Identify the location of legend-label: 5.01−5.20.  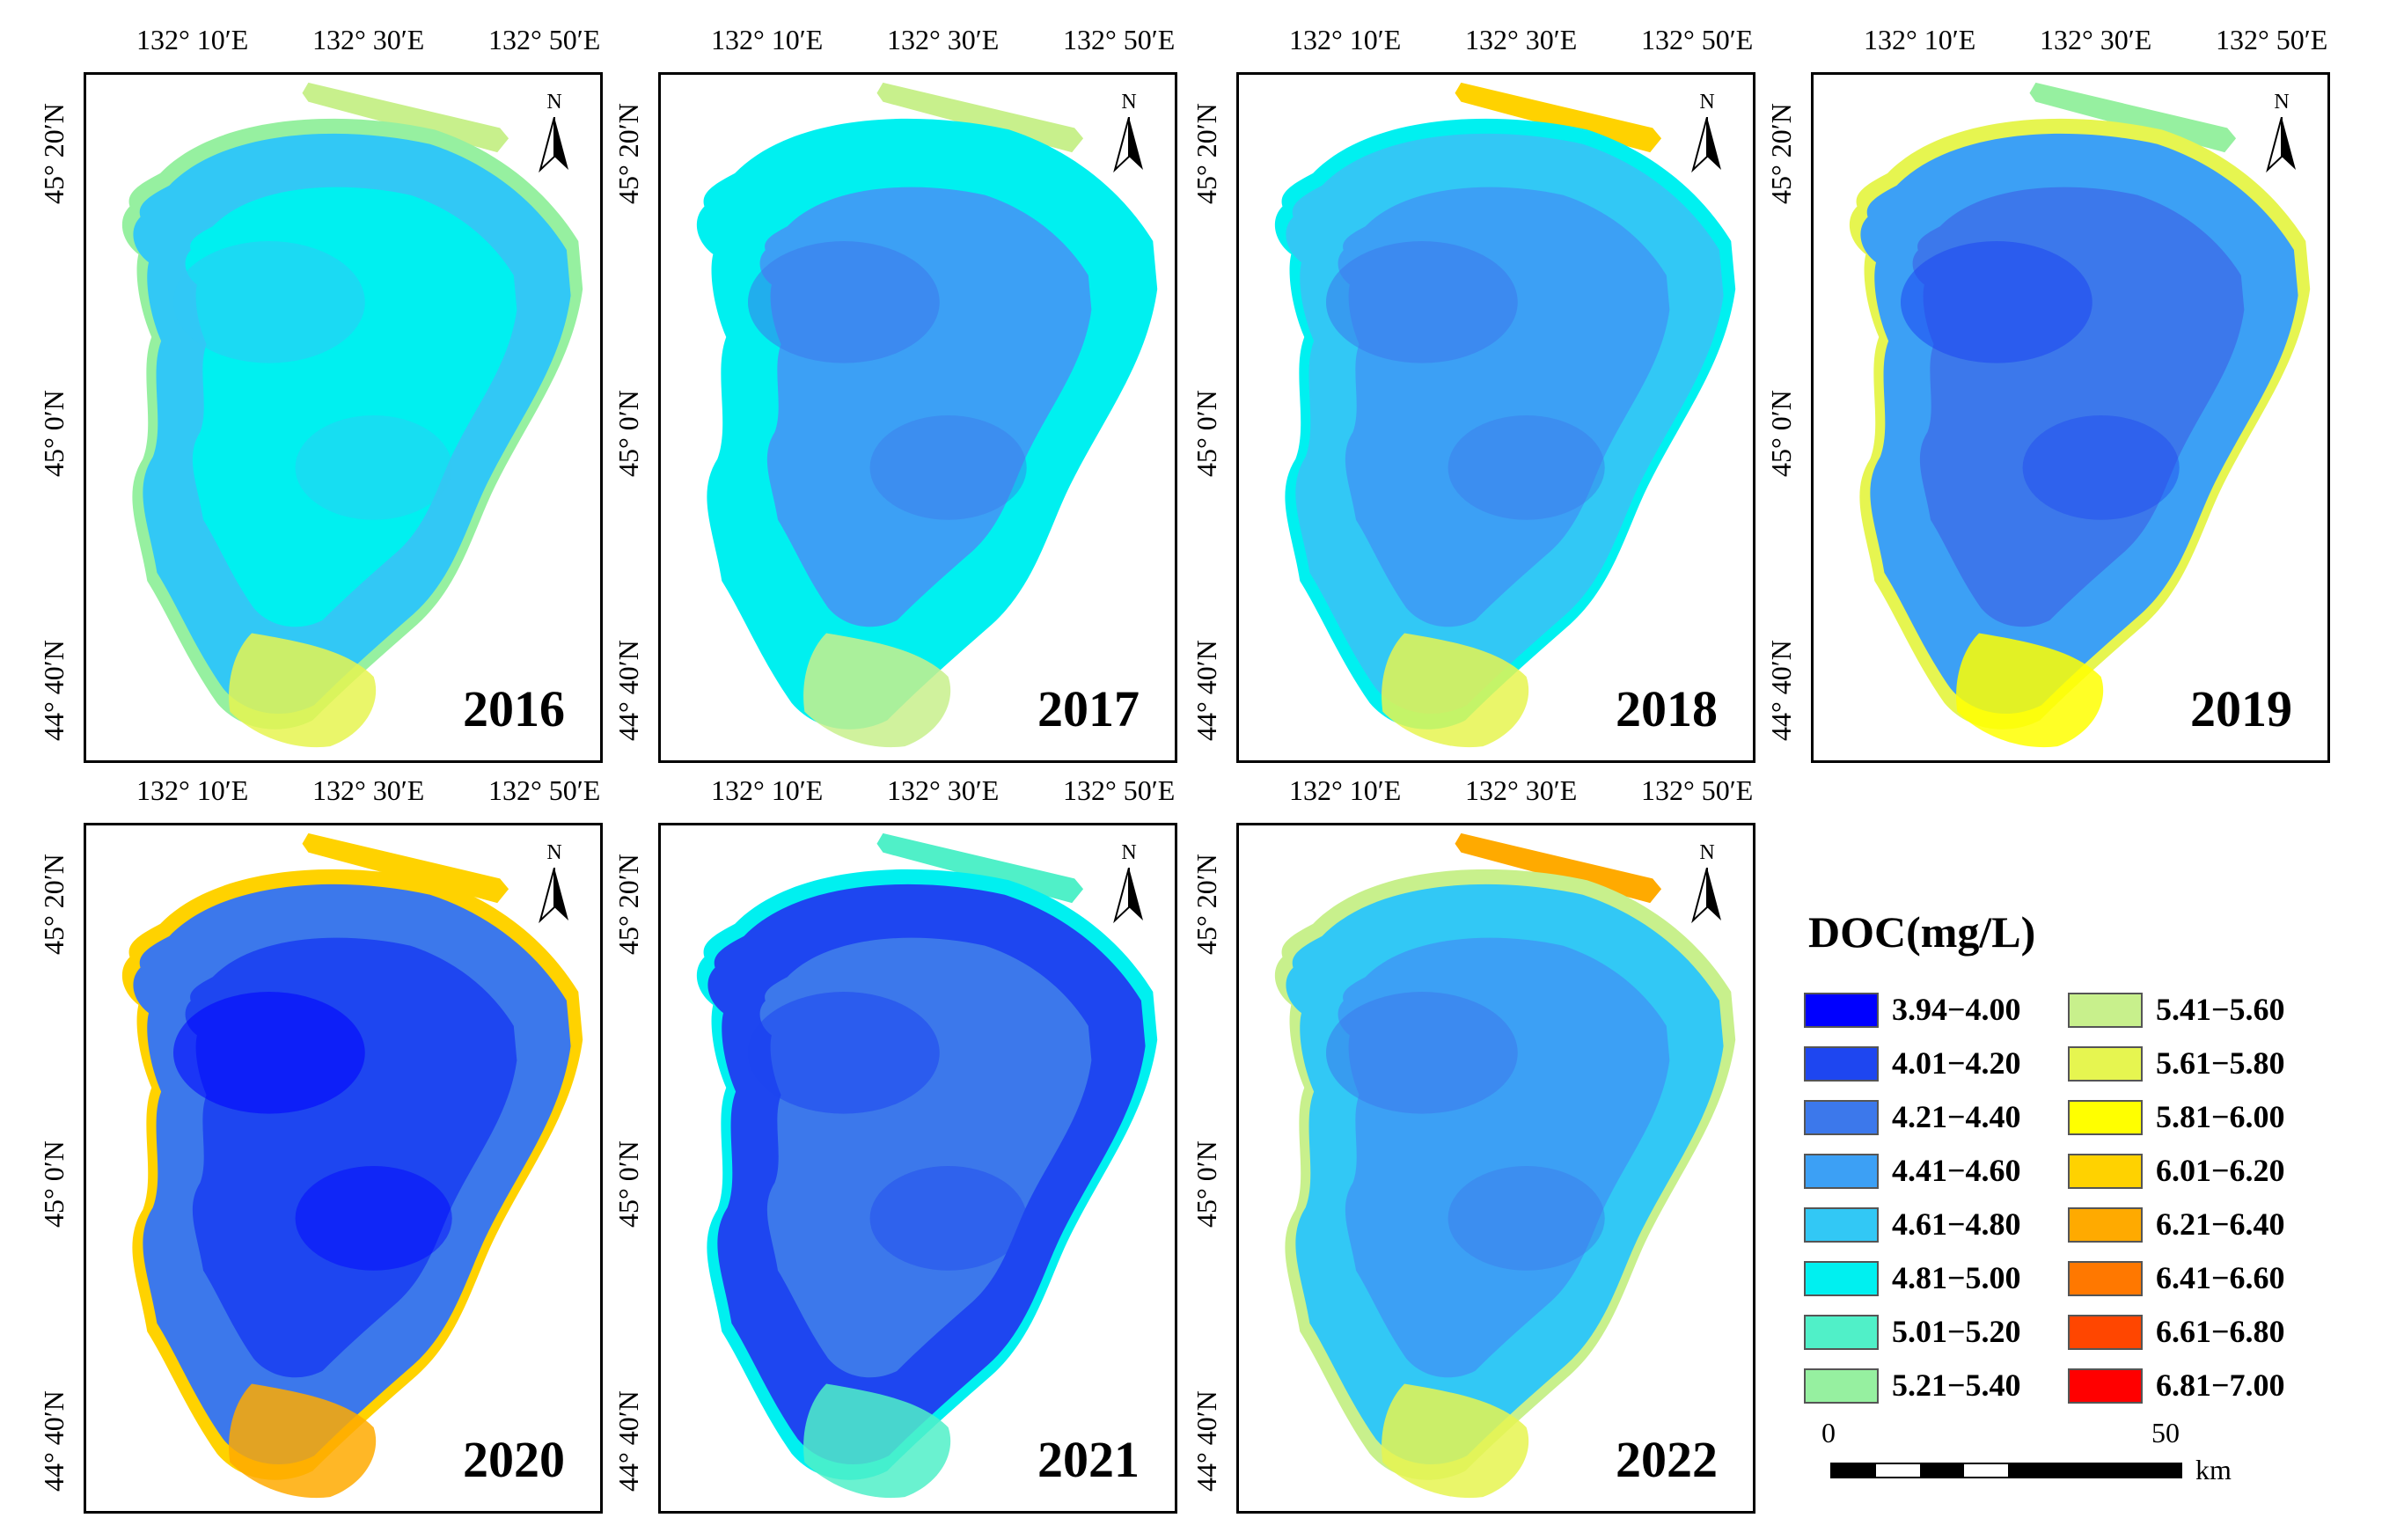
(1957, 1332).